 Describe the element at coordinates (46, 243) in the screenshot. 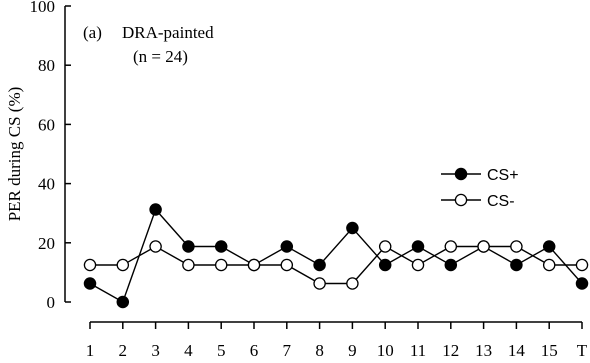

I see `y-tick-label: 20` at that location.